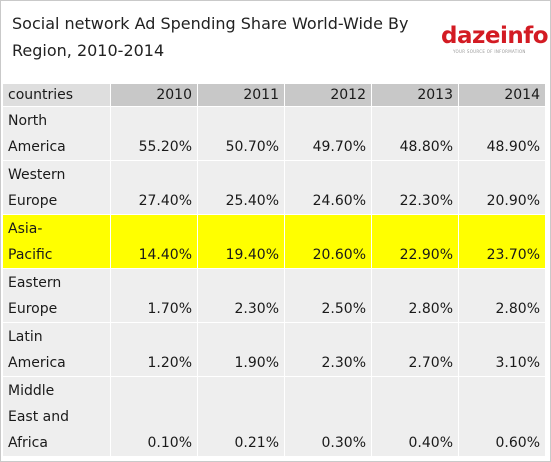 This screenshot has height=462, width=551. Describe the element at coordinates (25, 229) in the screenshot. I see `region-name-line: Asia-` at that location.